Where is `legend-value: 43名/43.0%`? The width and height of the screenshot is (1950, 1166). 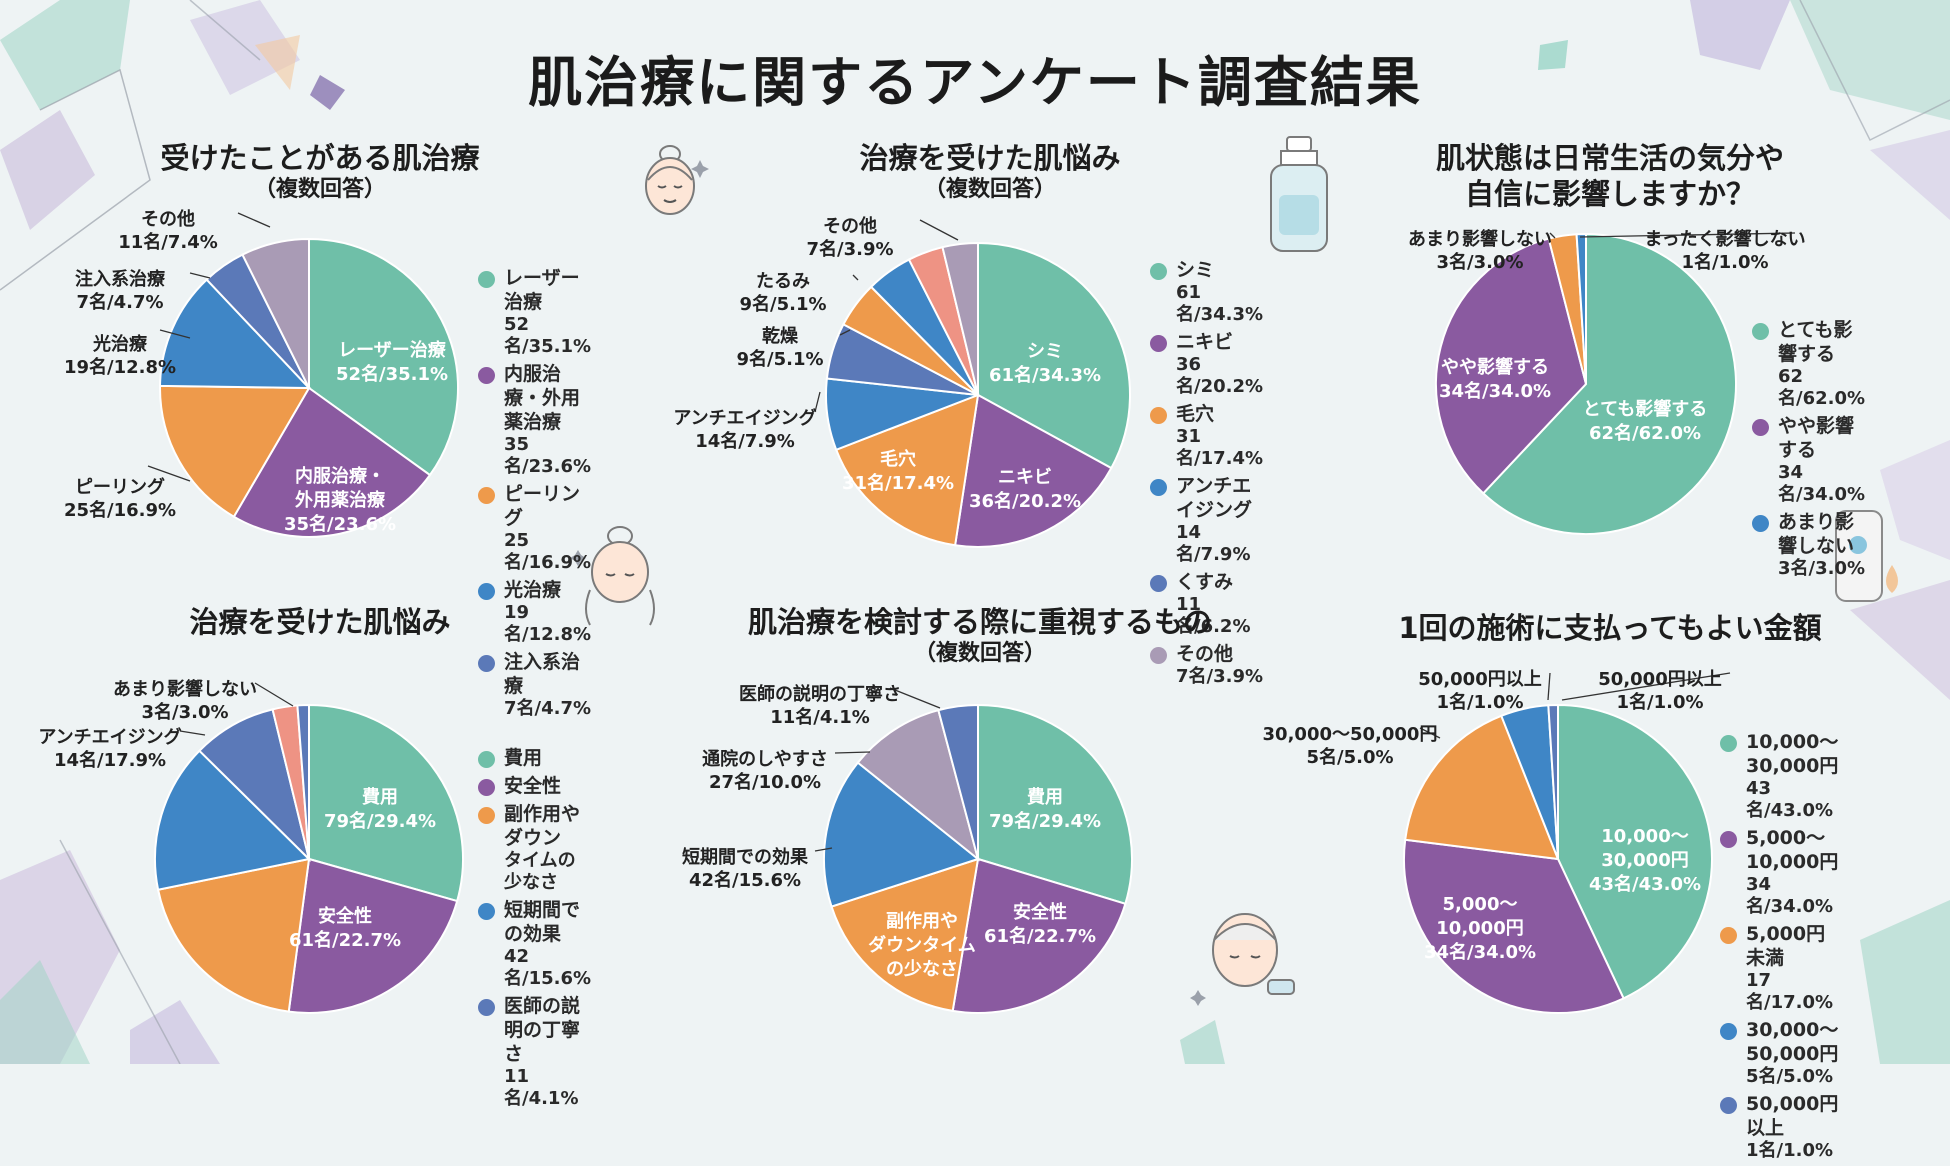
legend-value: 43名/43.0% is located at coordinates (1790, 799).